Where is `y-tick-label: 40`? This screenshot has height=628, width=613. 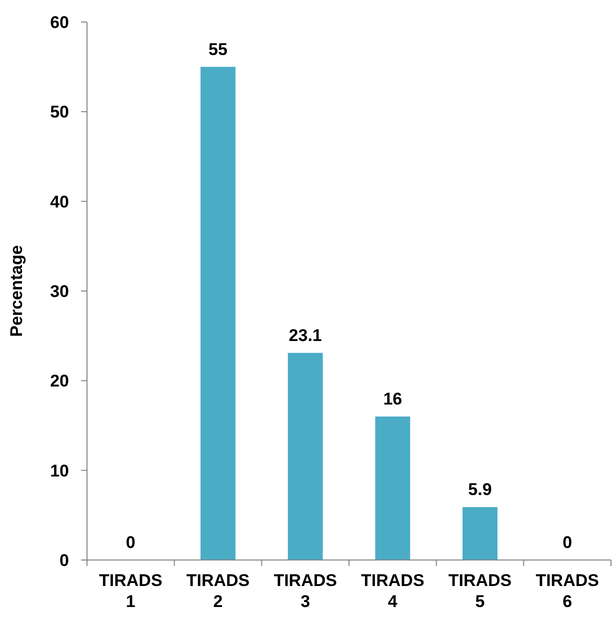
y-tick-label: 40 is located at coordinates (59, 202).